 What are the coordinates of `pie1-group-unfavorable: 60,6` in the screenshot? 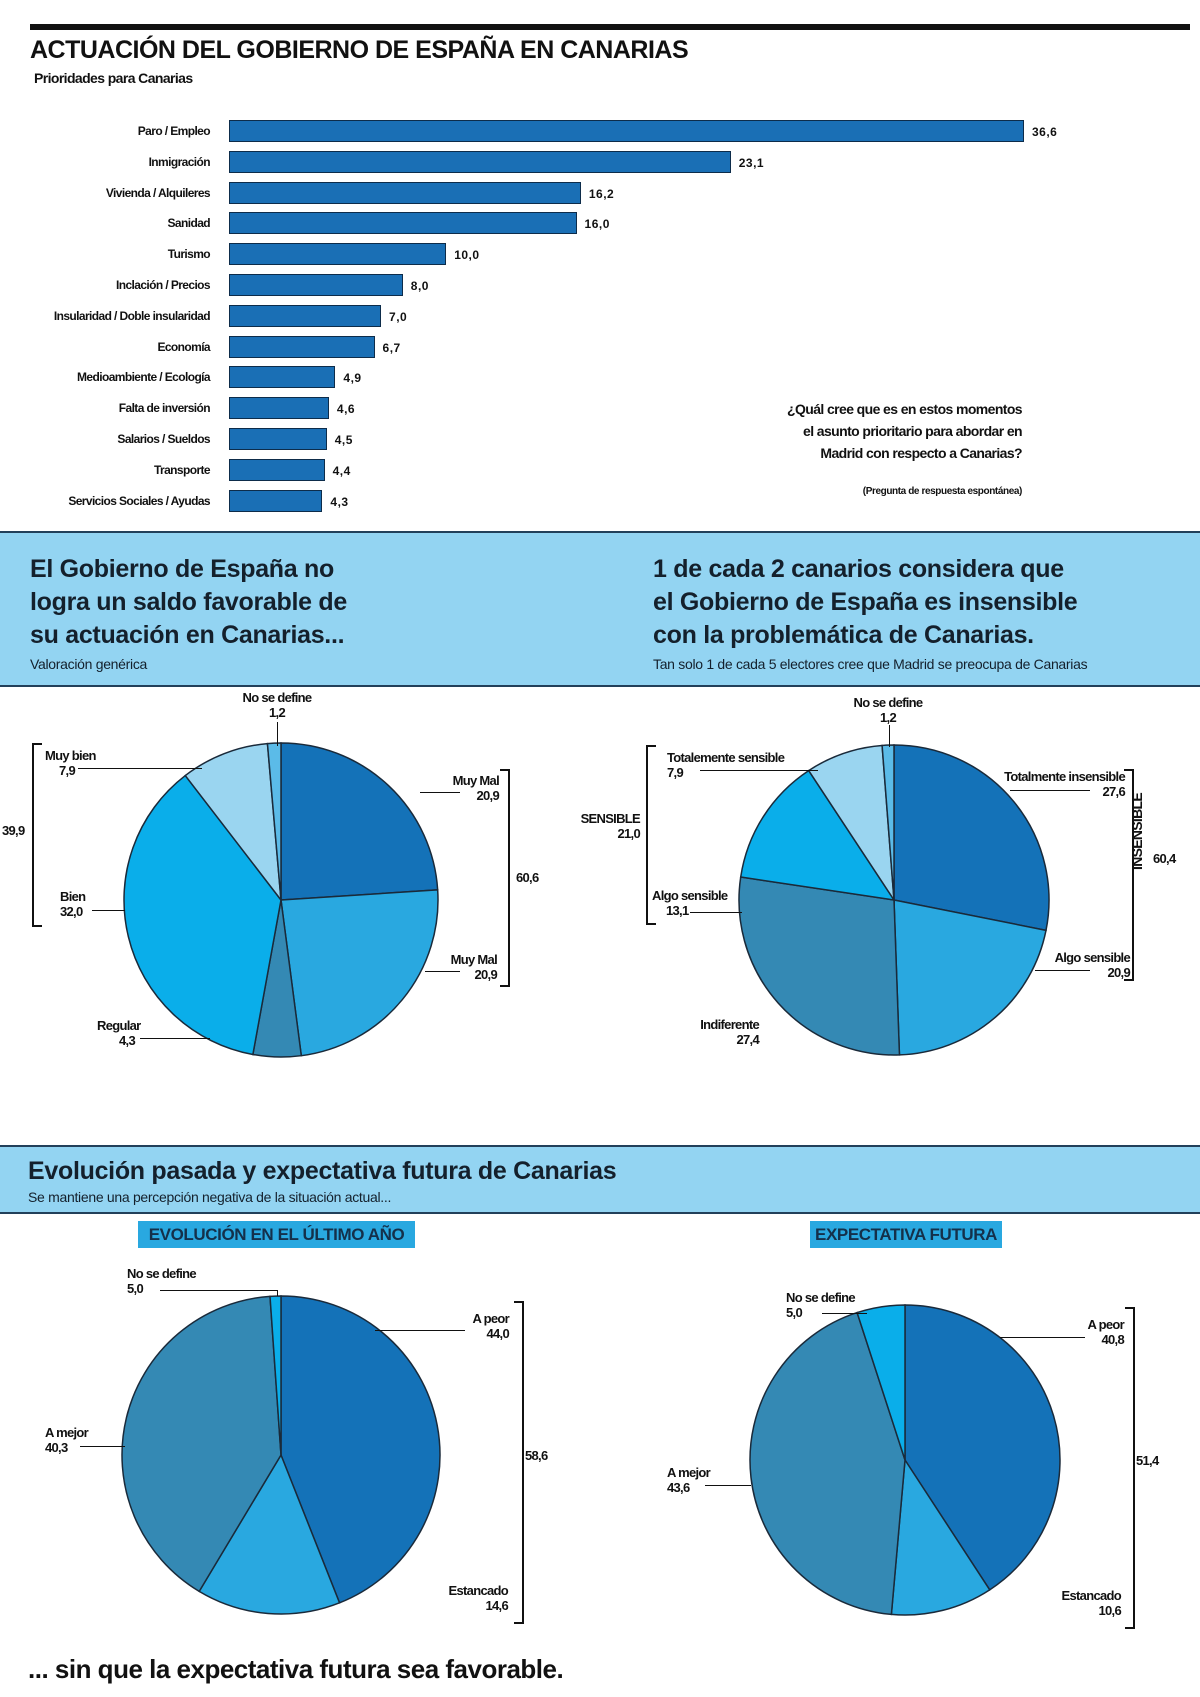 It's located at (527, 877).